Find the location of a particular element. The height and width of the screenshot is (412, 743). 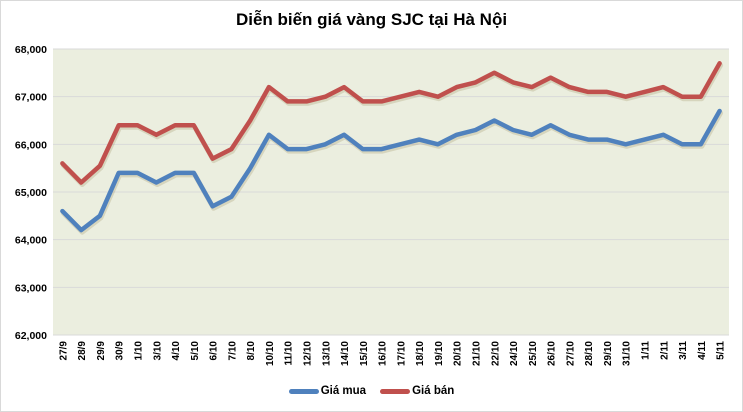

x-tick-label: 10/10 is located at coordinates (270, 353).